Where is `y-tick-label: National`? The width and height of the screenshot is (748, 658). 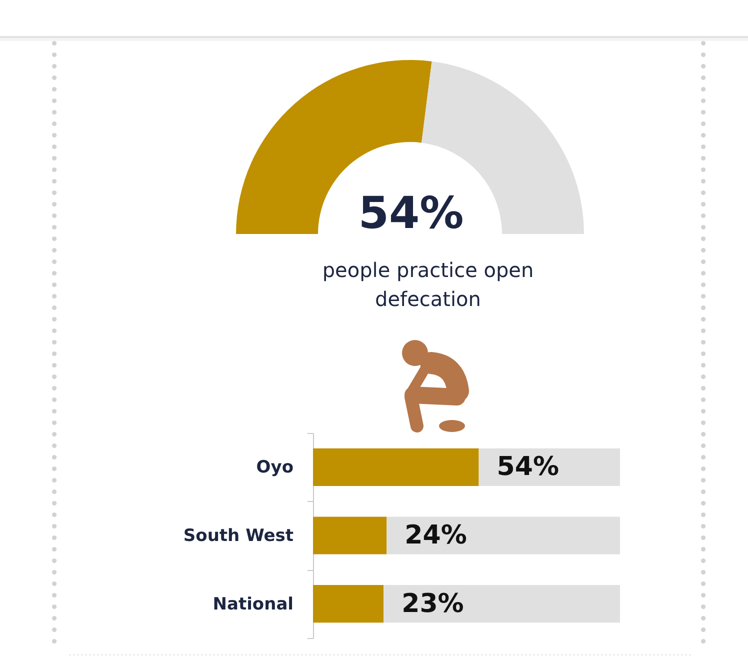
y-tick-label: National is located at coordinates (253, 604).